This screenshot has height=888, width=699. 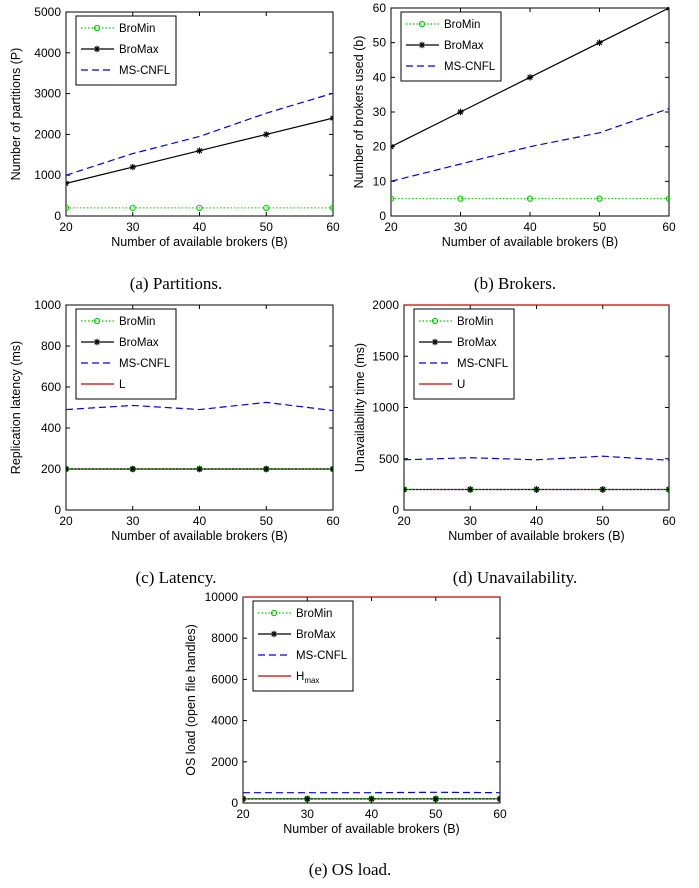 What do you see at coordinates (224, 638) in the screenshot?
I see `y-tick-label: 8000` at bounding box center [224, 638].